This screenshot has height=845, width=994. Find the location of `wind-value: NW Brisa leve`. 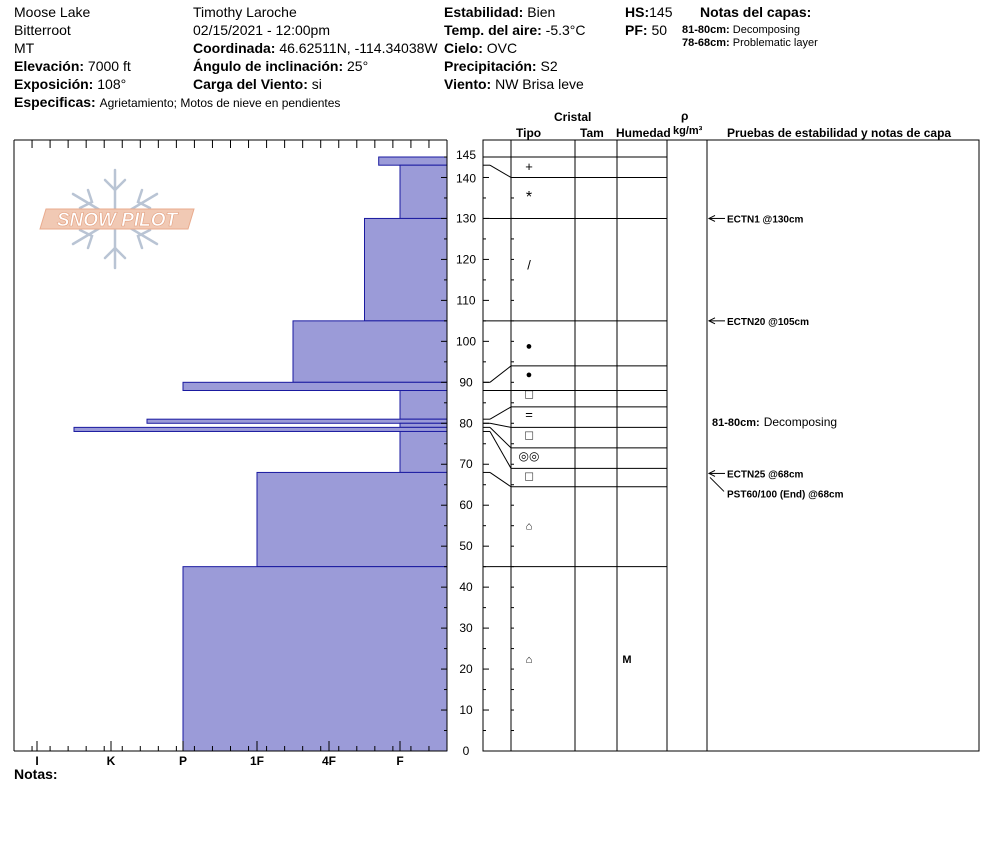

wind-value: NW Brisa leve is located at coordinates (539, 84).